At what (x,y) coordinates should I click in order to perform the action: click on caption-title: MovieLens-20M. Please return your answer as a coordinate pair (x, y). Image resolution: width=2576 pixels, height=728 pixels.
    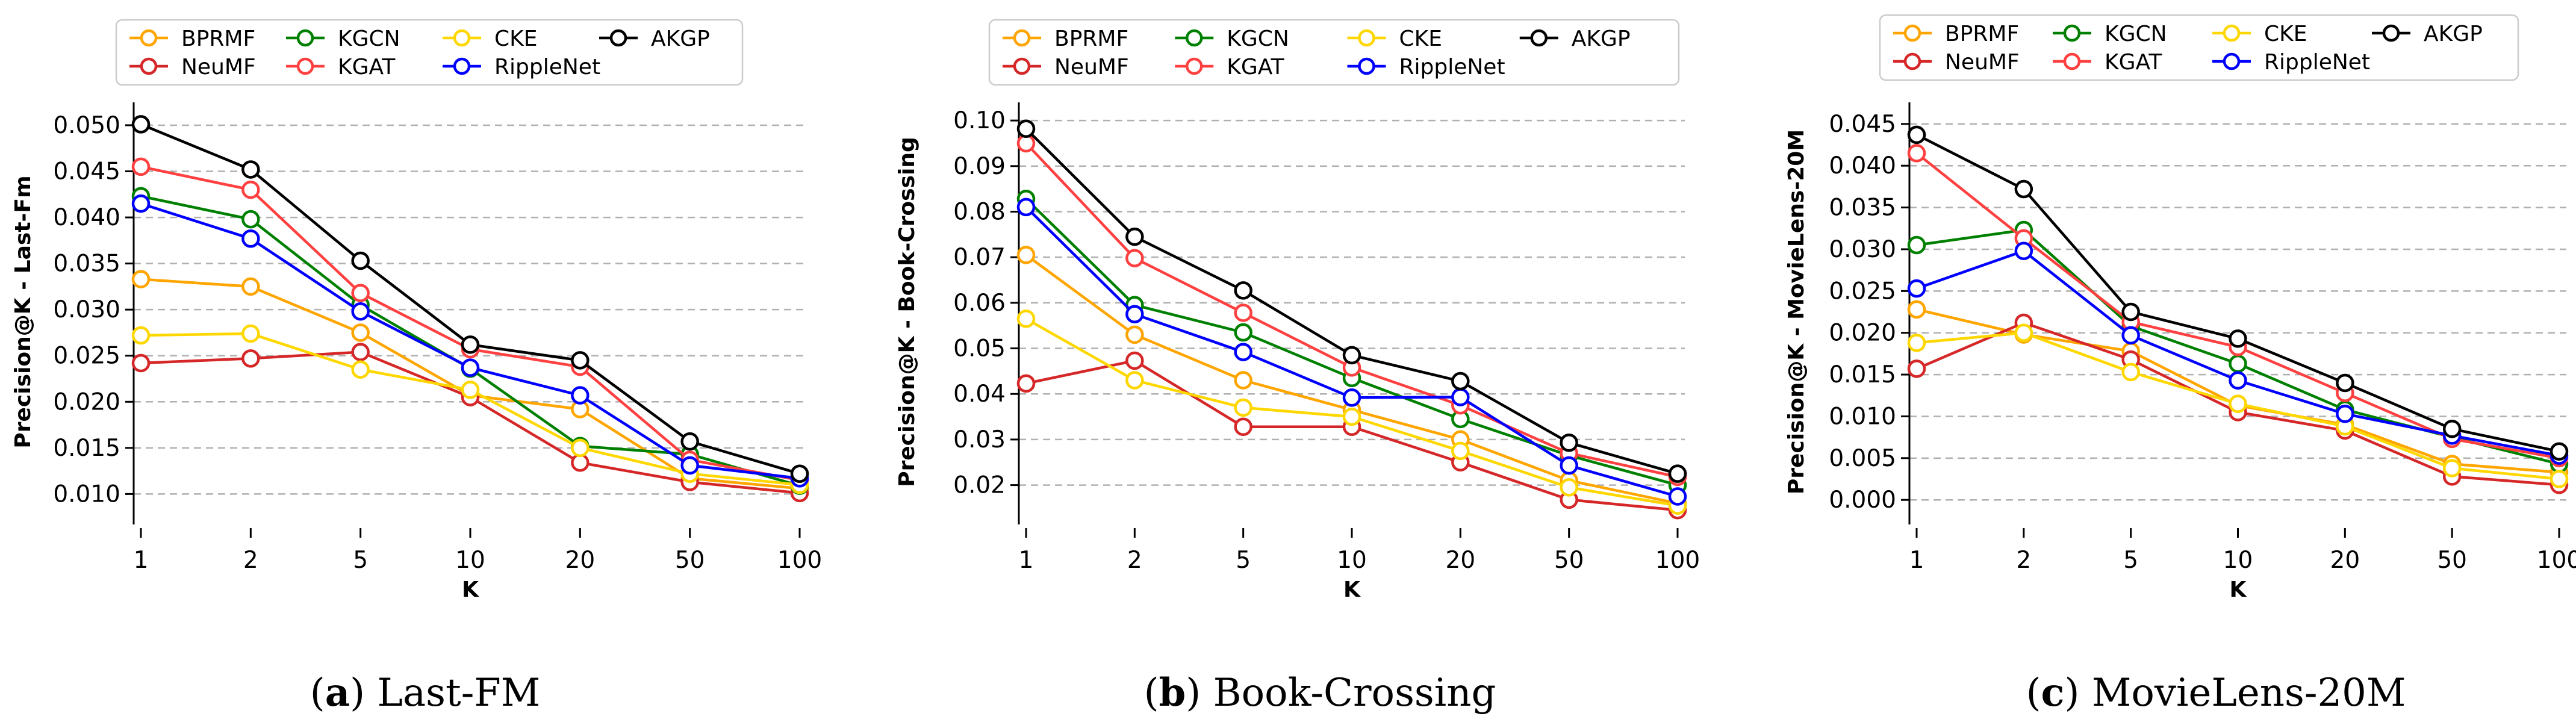
    Looking at the image, I should click on (2249, 693).